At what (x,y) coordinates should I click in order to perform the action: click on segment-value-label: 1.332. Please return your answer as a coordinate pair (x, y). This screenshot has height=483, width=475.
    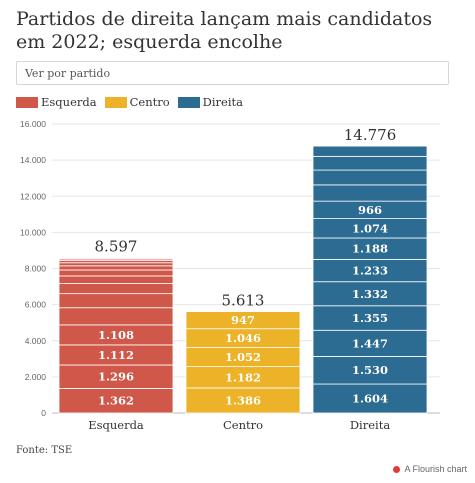
    Looking at the image, I should click on (370, 294).